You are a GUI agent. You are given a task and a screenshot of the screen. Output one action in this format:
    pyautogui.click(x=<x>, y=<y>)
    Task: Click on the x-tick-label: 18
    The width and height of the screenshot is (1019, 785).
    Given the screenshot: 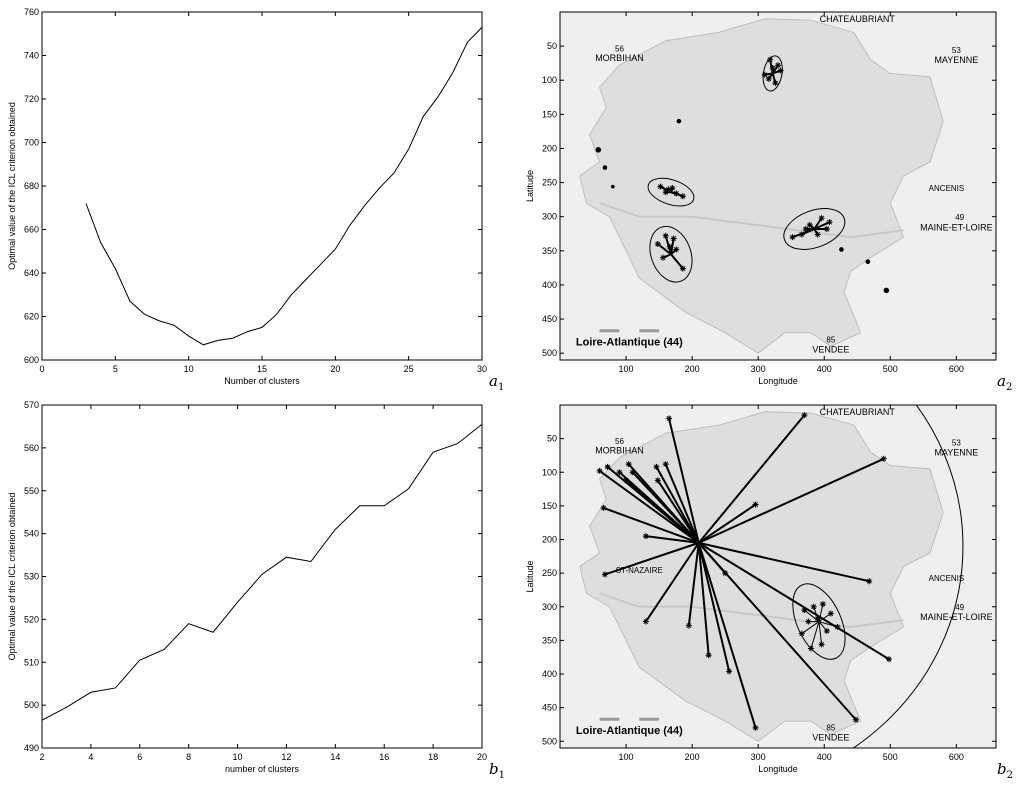 What is the action you would take?
    pyautogui.click(x=433, y=757)
    